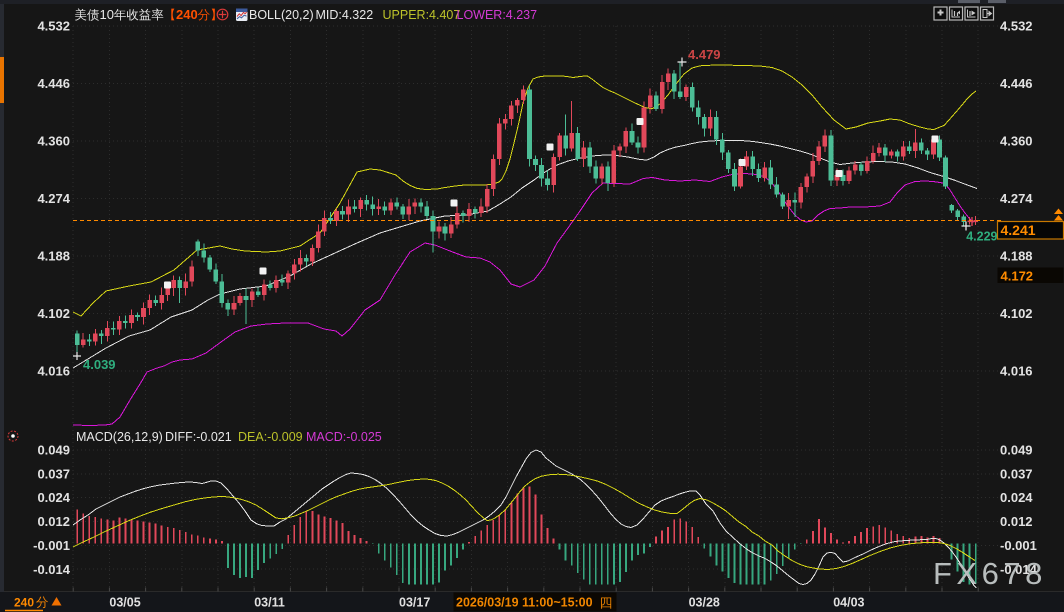 This screenshot has width=1064, height=612. Describe the element at coordinates (124, 603) in the screenshot. I see `svg-text: 03/05` at that location.